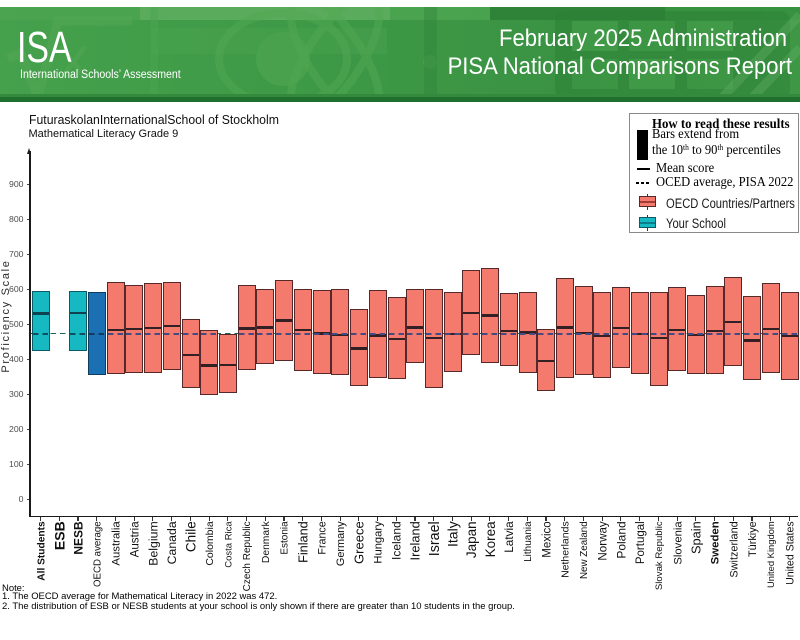  I want to click on svg-text: All Students, so click(41, 551).